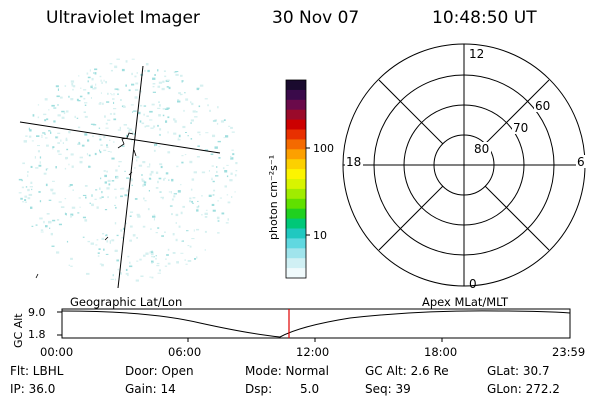  Describe the element at coordinates (296, 115) in the screenshot. I see `colorbar-band` at that location.